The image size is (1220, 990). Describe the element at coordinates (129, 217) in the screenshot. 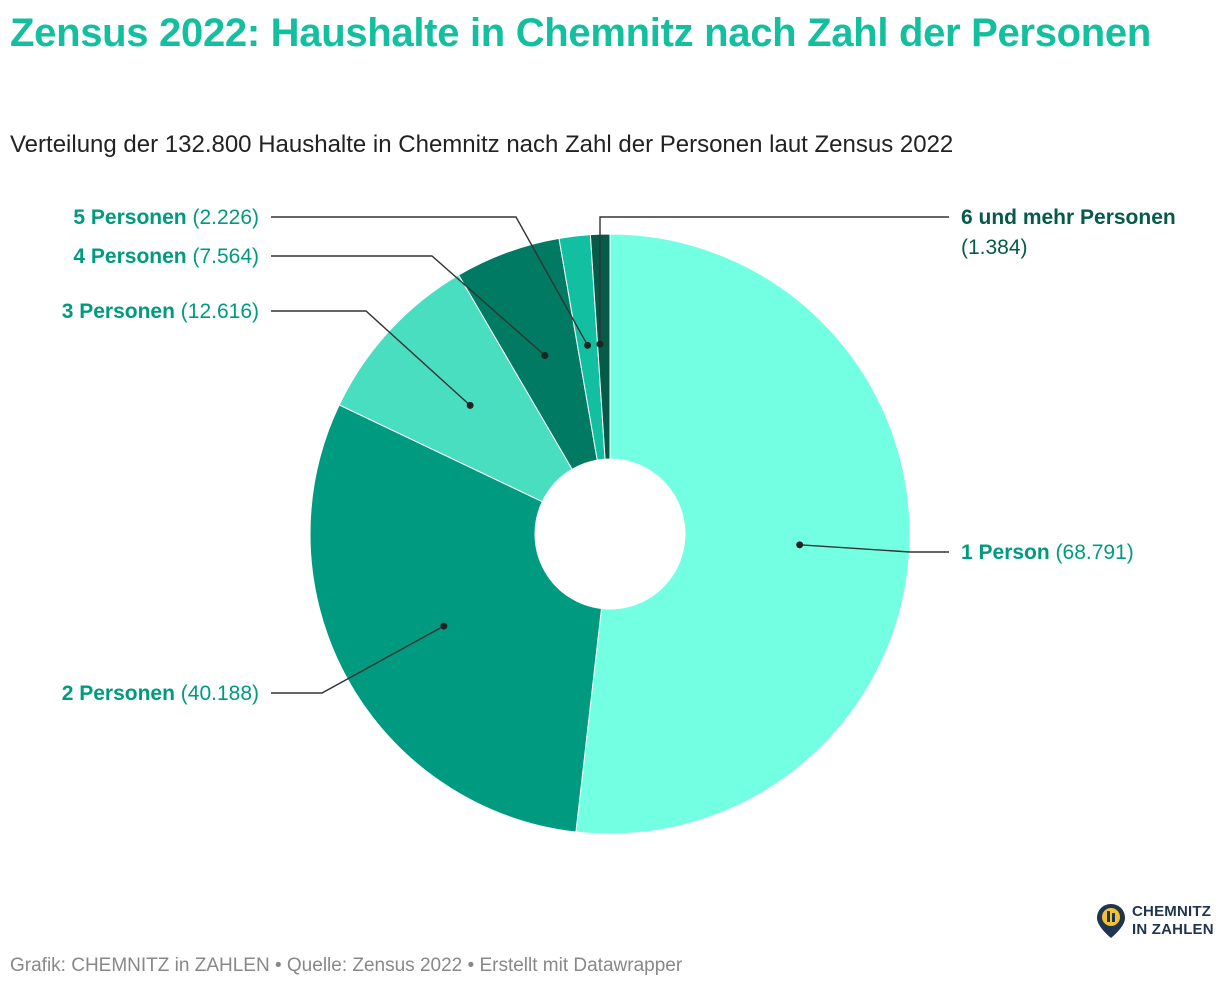

I see `slice-label-name: 5 Personen` at that location.